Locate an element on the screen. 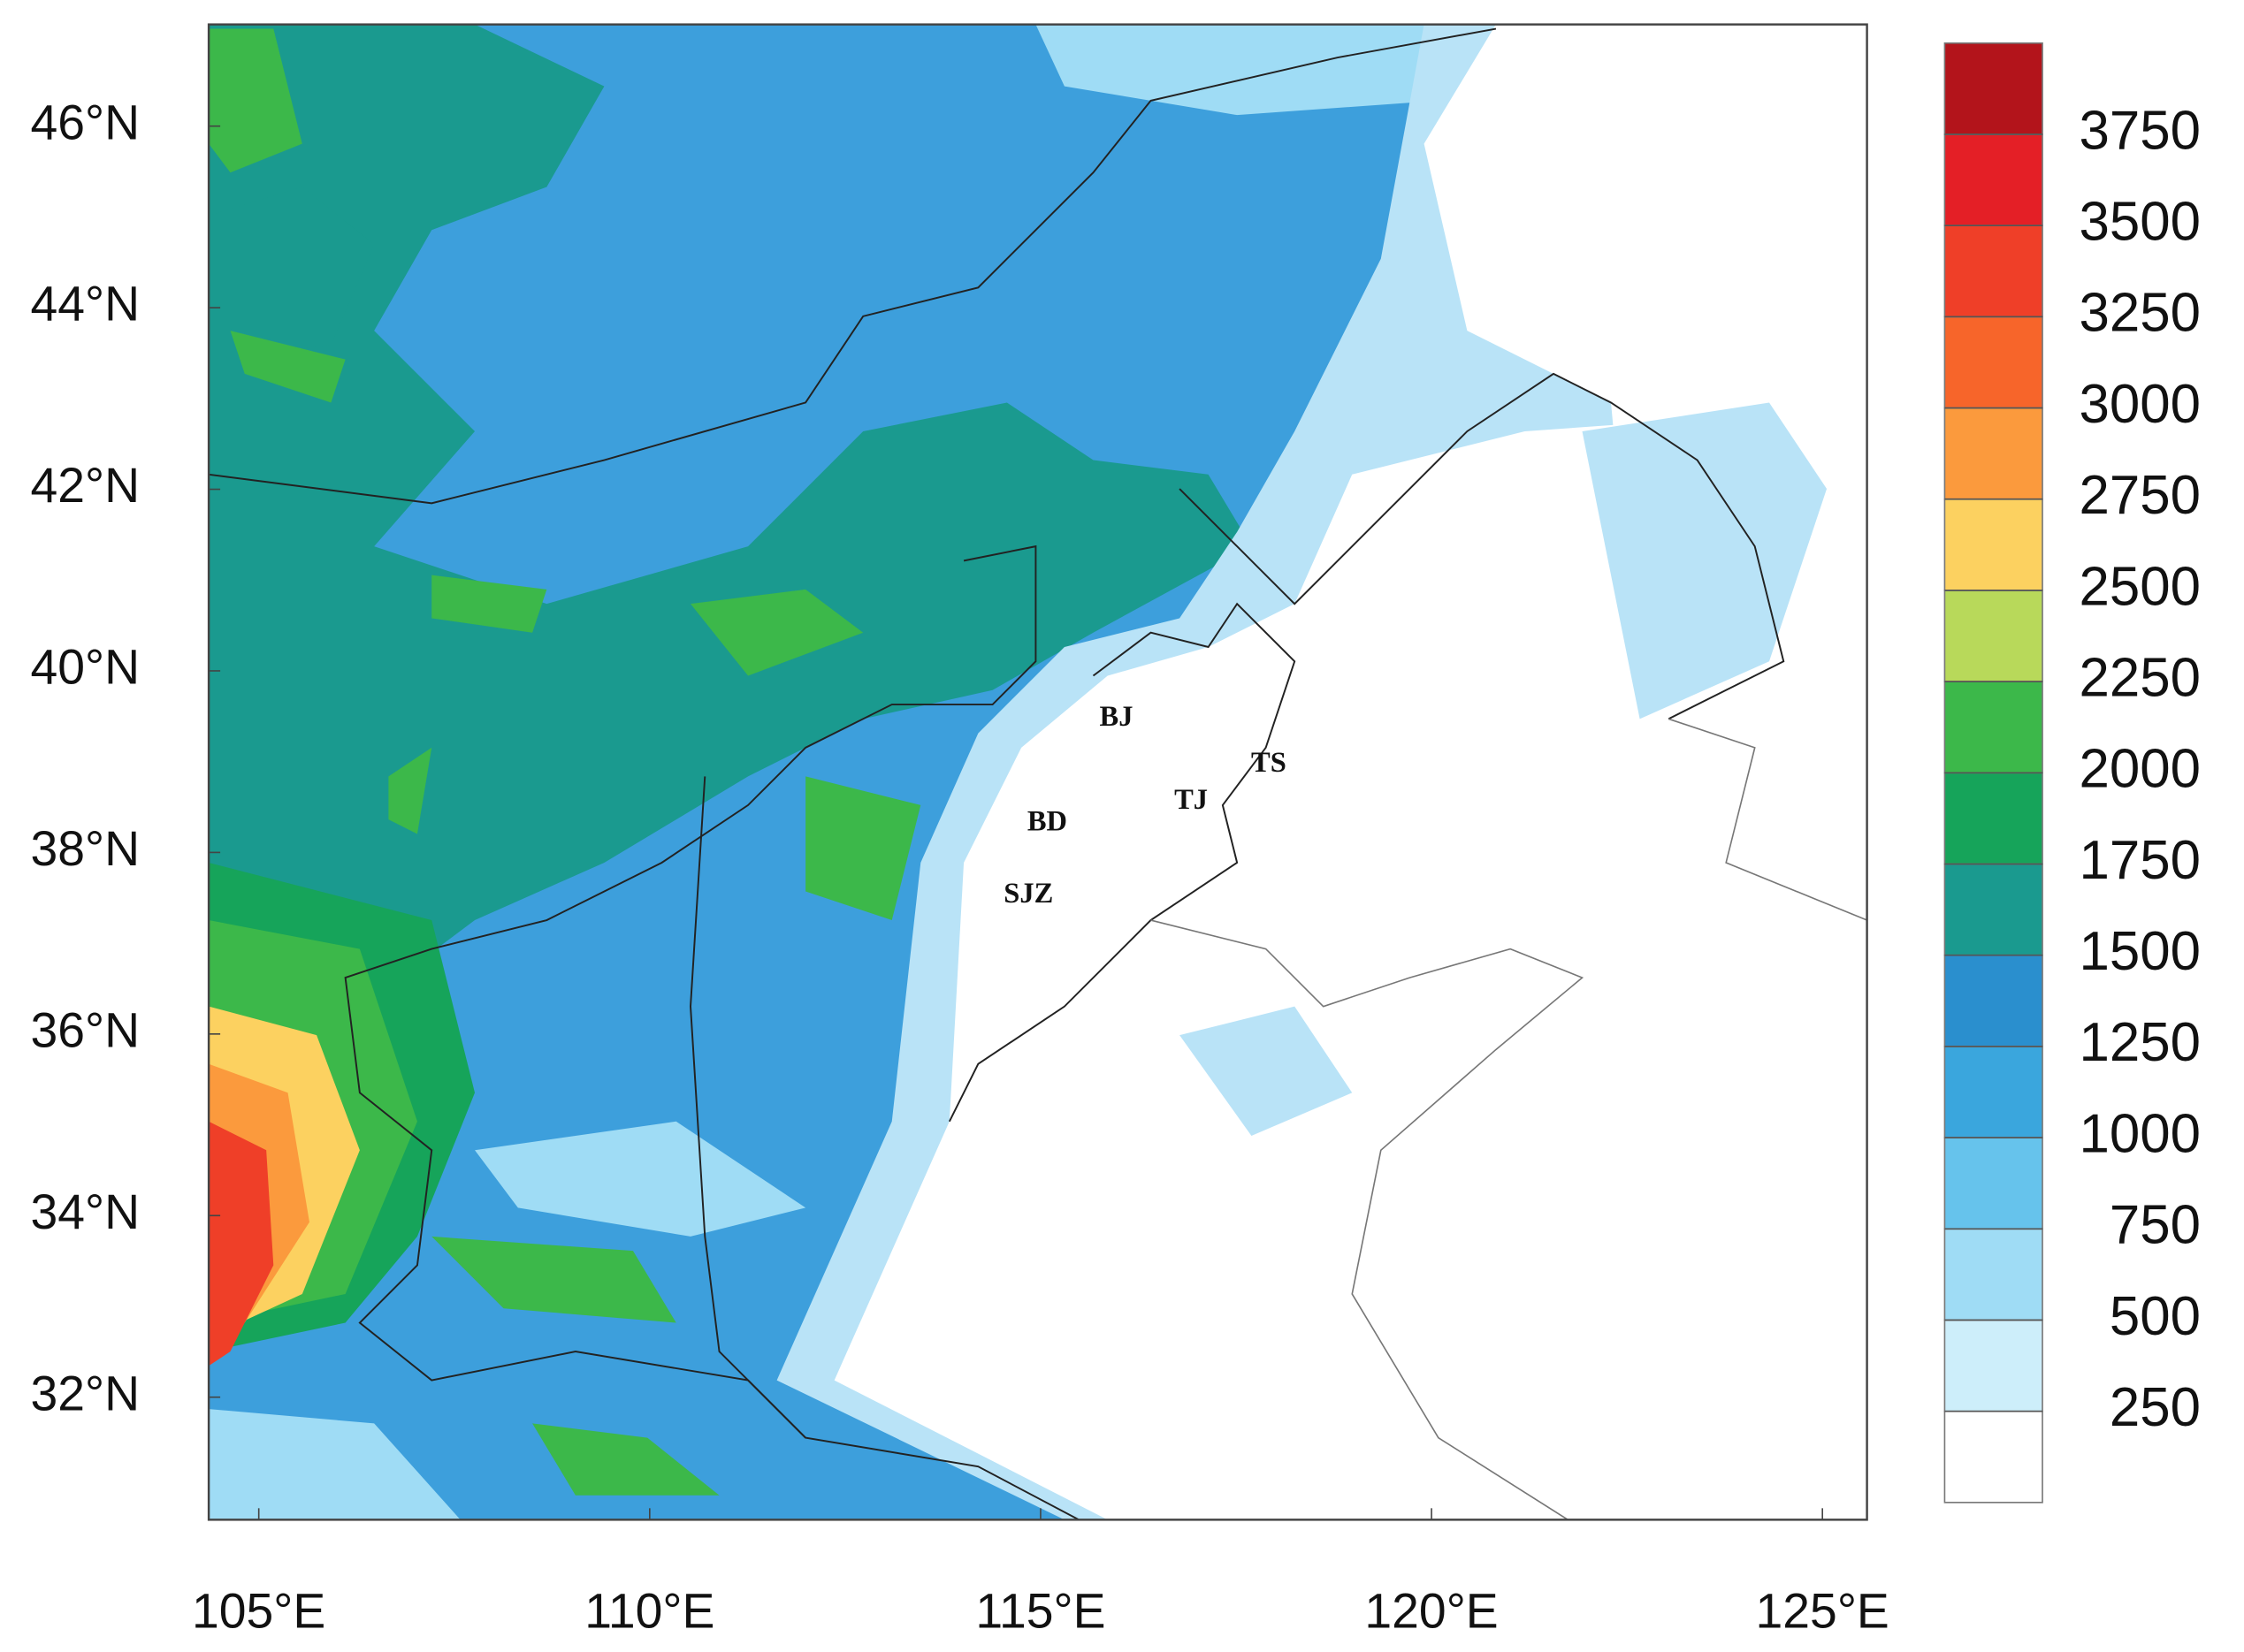  y-tick-label: 44°N is located at coordinates (85, 304).